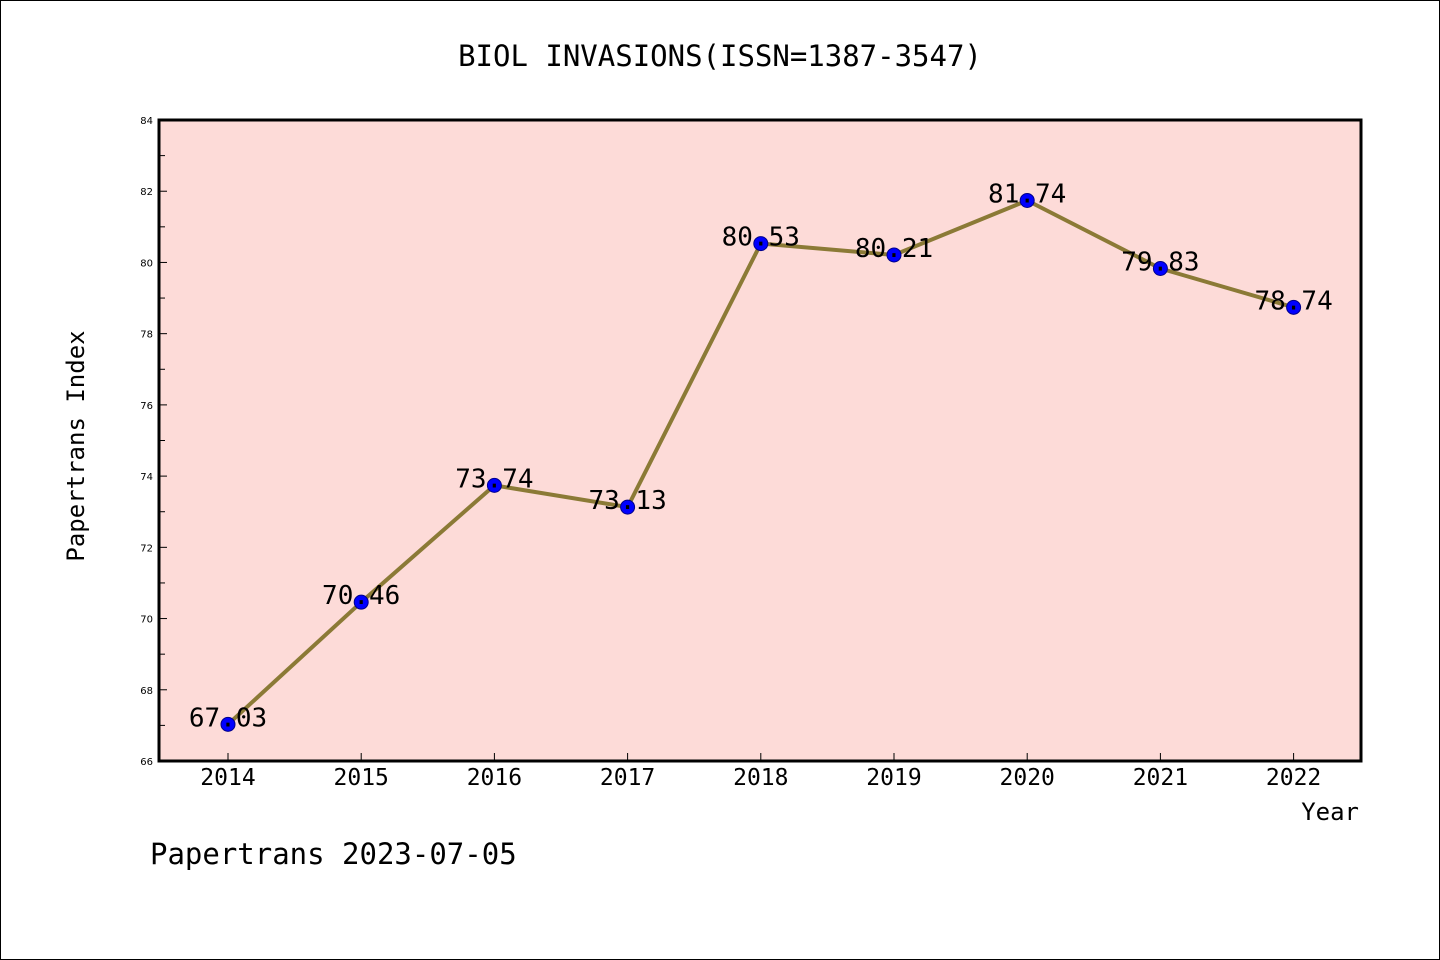 This screenshot has width=1440, height=960. Describe the element at coordinates (146, 121) in the screenshot. I see `y-tick-label: 84` at that location.